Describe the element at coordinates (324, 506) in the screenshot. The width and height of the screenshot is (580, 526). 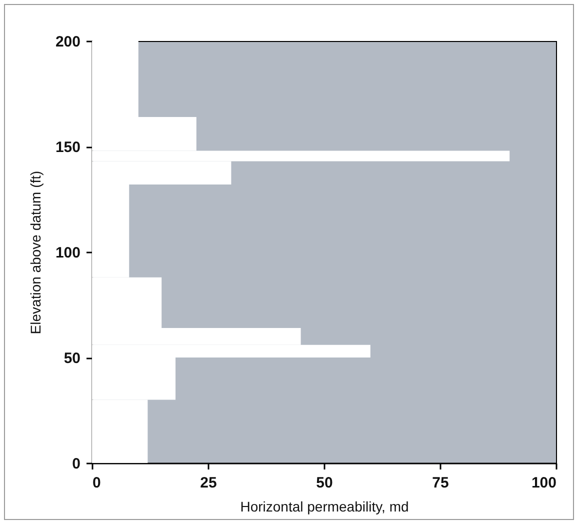
I see `x-axis-title: Horizontal permeability, md` at that location.